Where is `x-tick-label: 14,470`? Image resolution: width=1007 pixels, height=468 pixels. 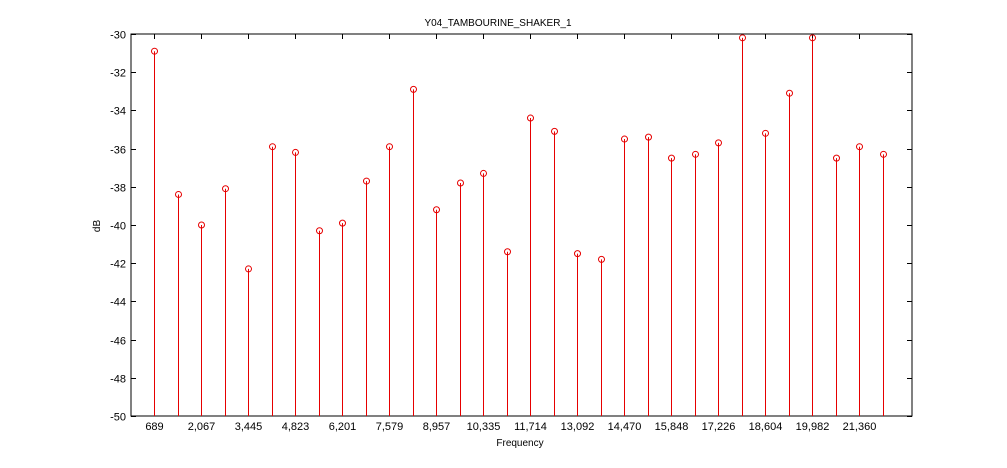 x-tick-label: 14,470 is located at coordinates (625, 427).